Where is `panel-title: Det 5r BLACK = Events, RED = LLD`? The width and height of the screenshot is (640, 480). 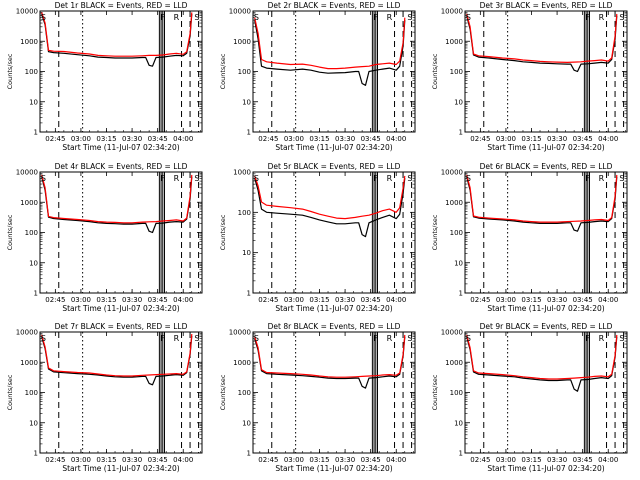 panel-title: Det 5r BLACK = Events, RED = LLD is located at coordinates (334, 166).